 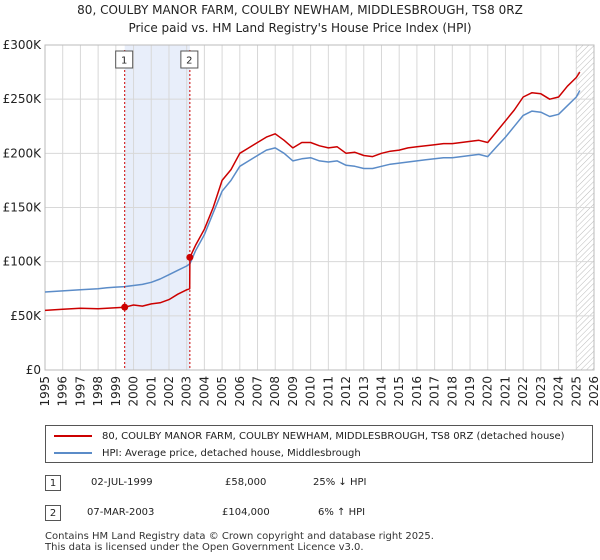 What do you see at coordinates (204, 391) in the screenshot?
I see `x-tick-label: 2004` at bounding box center [204, 391].